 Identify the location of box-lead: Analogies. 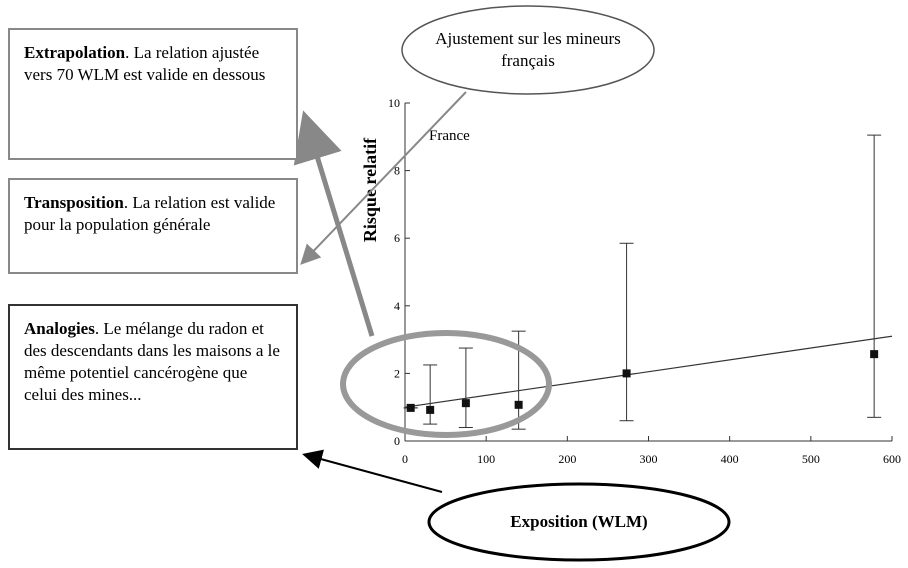
(59, 328).